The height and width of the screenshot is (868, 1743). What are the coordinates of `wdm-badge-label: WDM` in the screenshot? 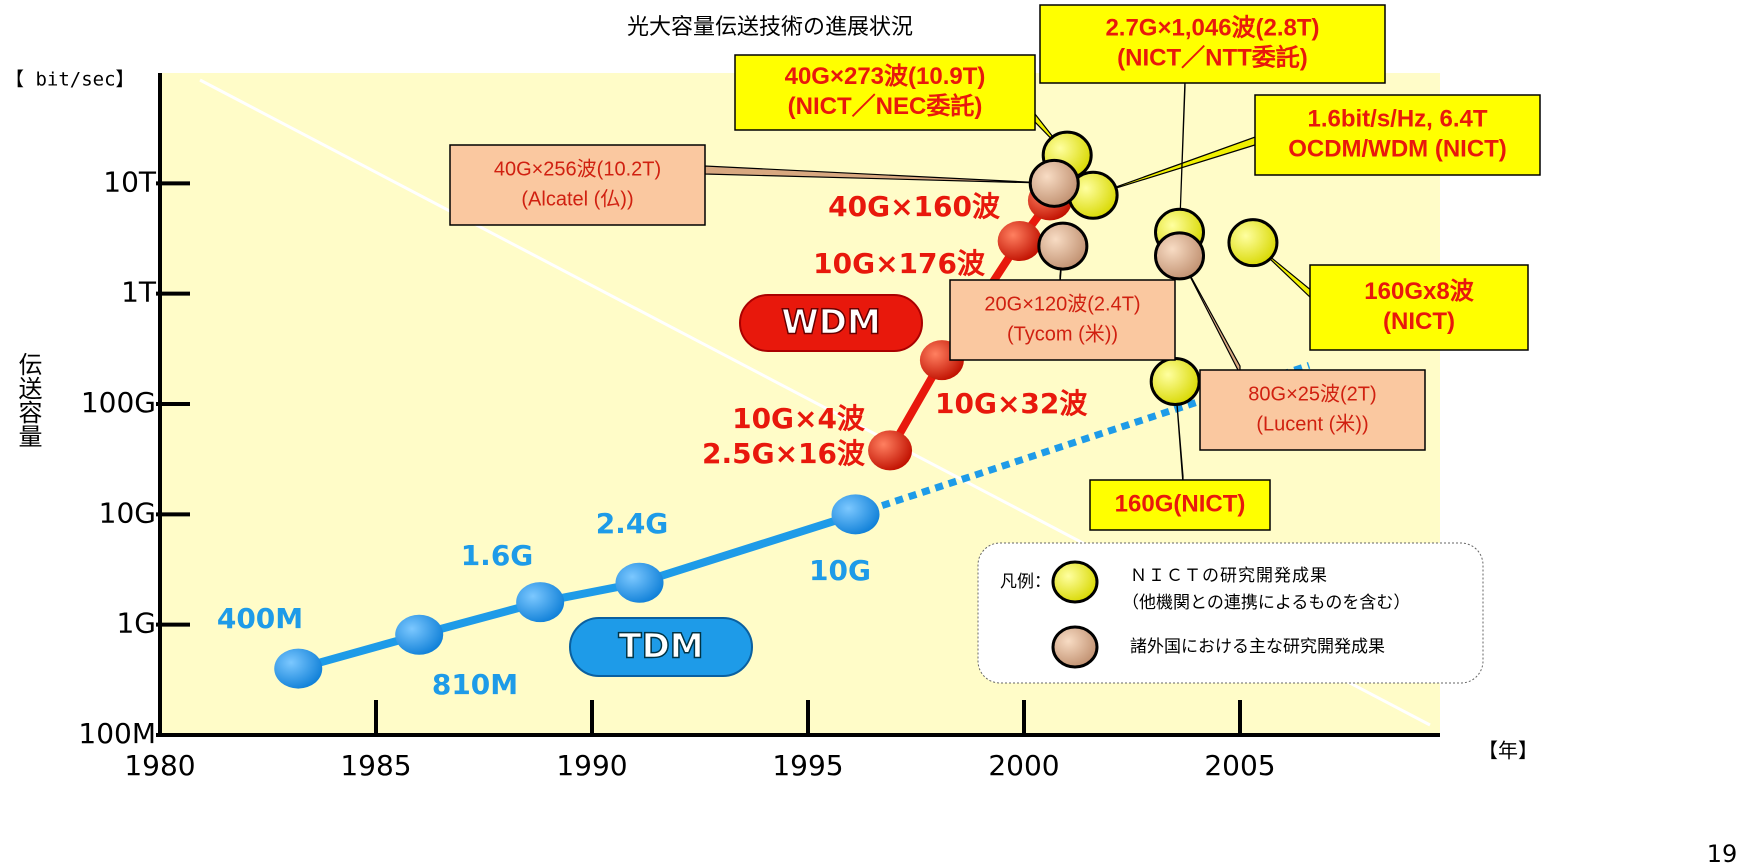 It's located at (831, 323).